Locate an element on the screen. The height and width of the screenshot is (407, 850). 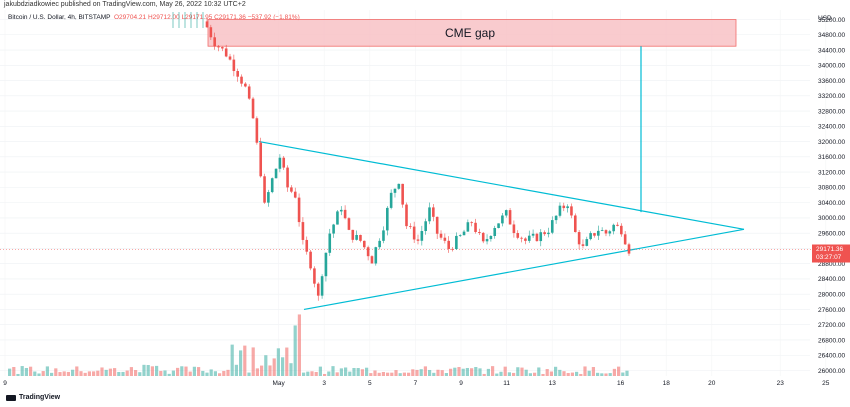
y-tick-label: 32000.00 is located at coordinates (831, 142).